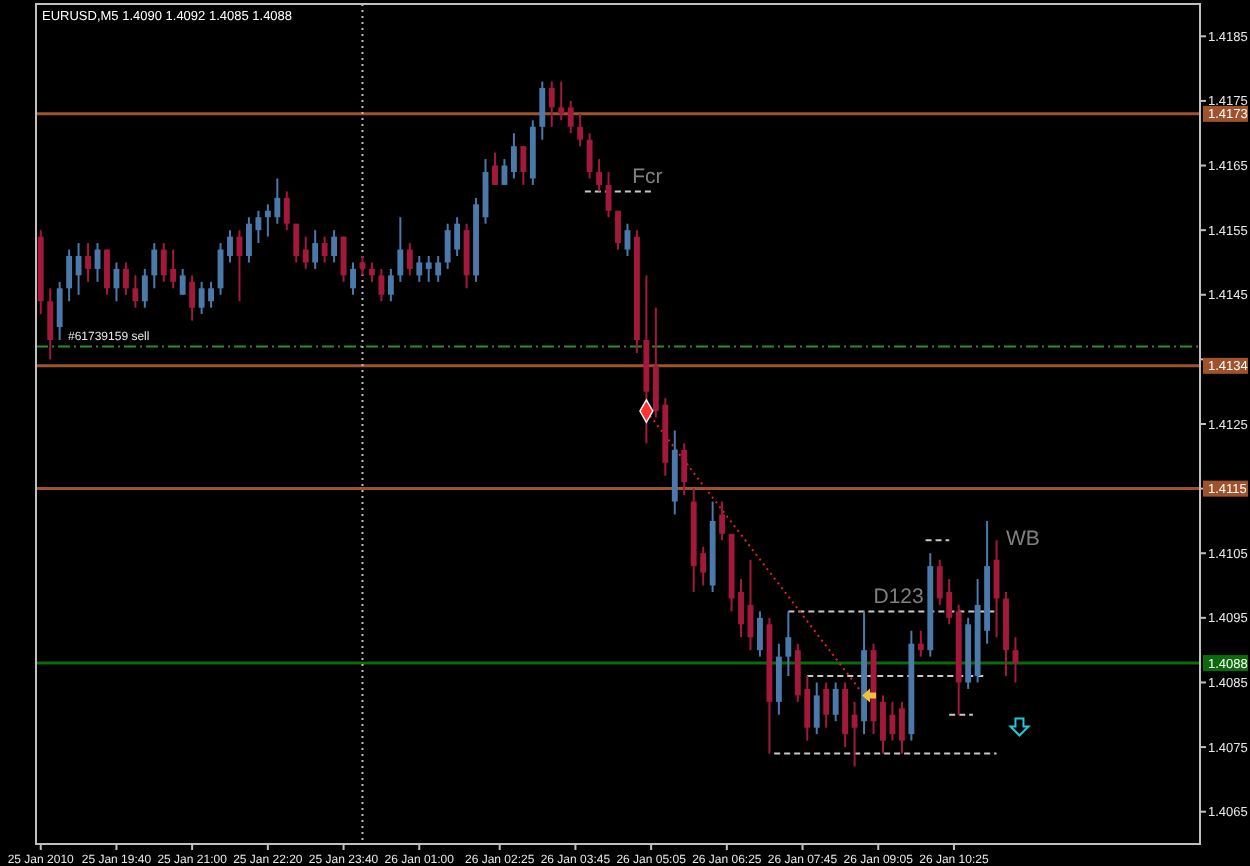 This screenshot has width=1250, height=866. What do you see at coordinates (1023, 539) in the screenshot?
I see `annotation: WB` at bounding box center [1023, 539].